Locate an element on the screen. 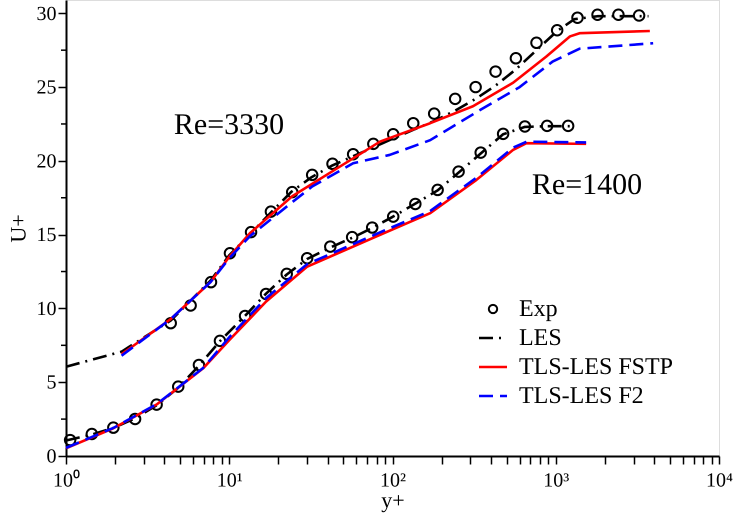  annotation: Re=1400 is located at coordinates (587, 184).